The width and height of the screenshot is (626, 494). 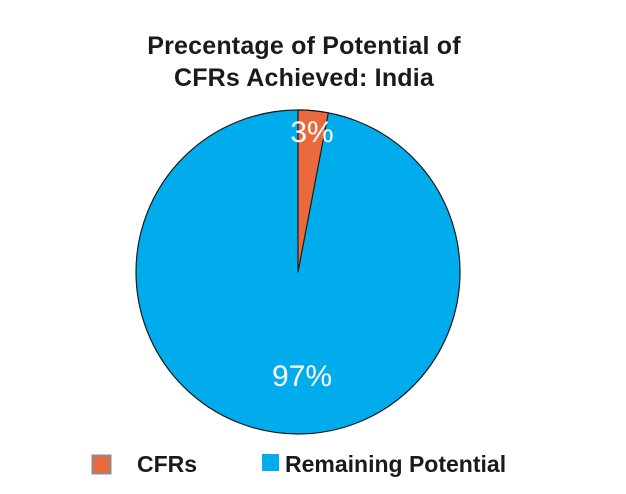 I want to click on chart-title-line-1: Precentage of Potential of, so click(x=304, y=46).